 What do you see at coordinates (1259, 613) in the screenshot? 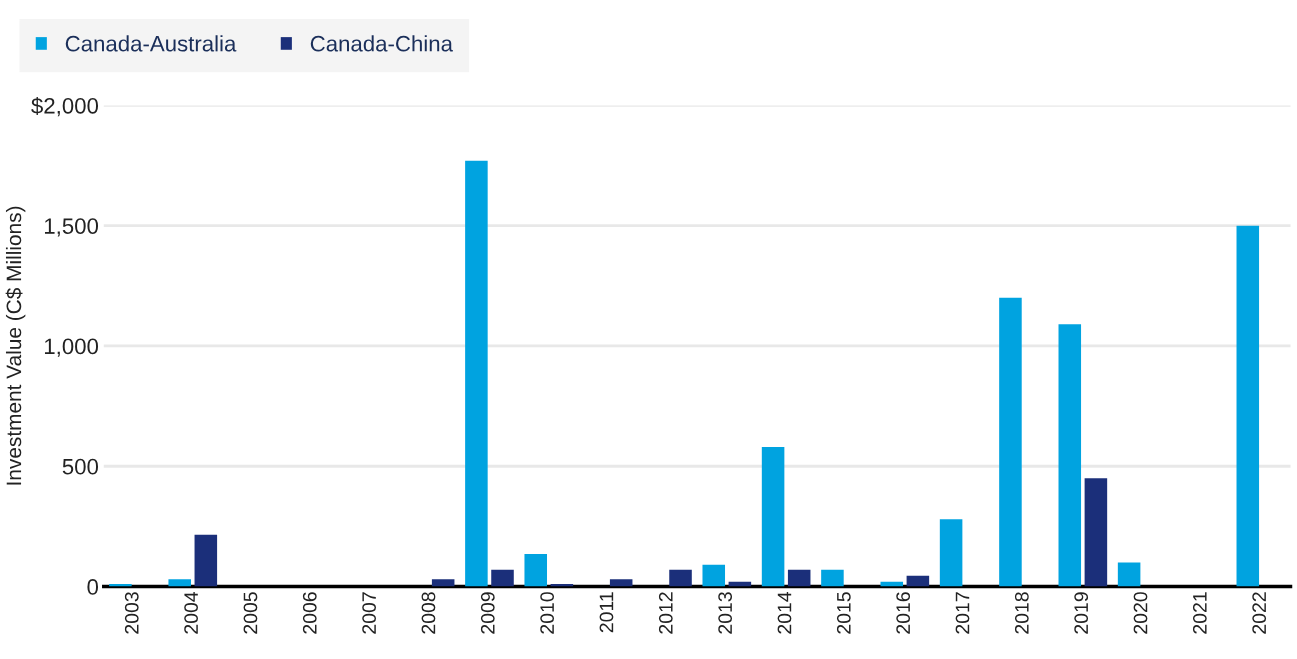
I see `x-tick-label: 2022` at bounding box center [1259, 613].